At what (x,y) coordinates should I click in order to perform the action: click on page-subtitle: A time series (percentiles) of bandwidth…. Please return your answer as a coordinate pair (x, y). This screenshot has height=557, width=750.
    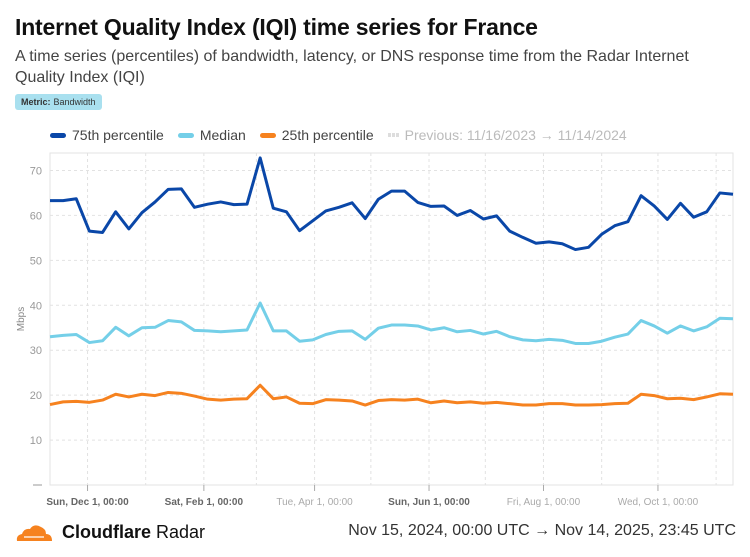
    Looking at the image, I should click on (352, 67).